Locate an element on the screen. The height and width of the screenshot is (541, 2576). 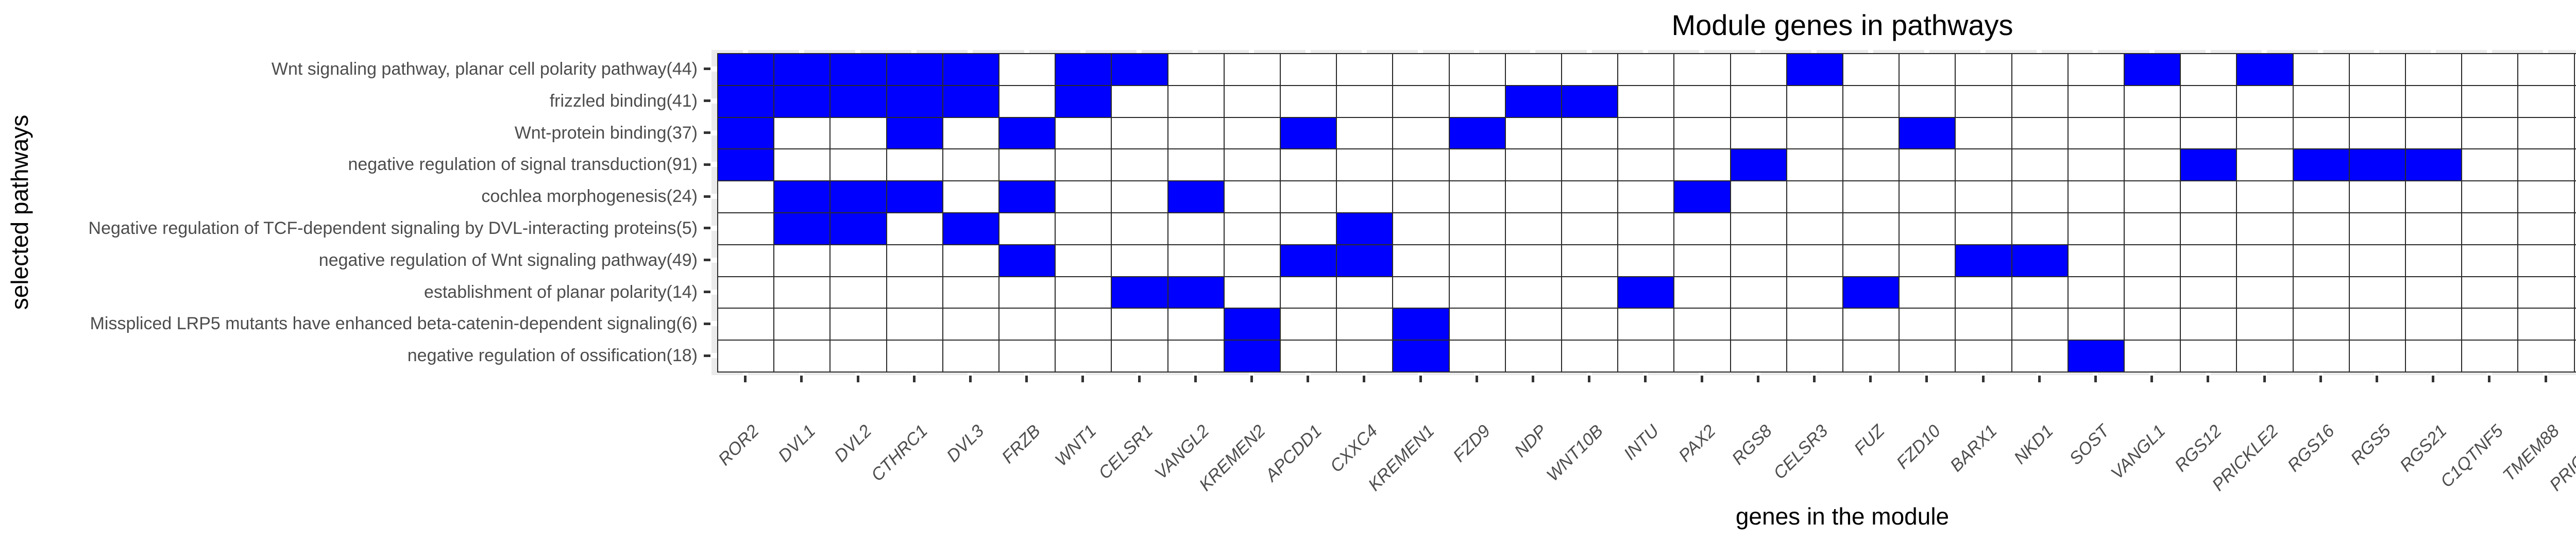
gene-label: FZD10 is located at coordinates (1918, 447).